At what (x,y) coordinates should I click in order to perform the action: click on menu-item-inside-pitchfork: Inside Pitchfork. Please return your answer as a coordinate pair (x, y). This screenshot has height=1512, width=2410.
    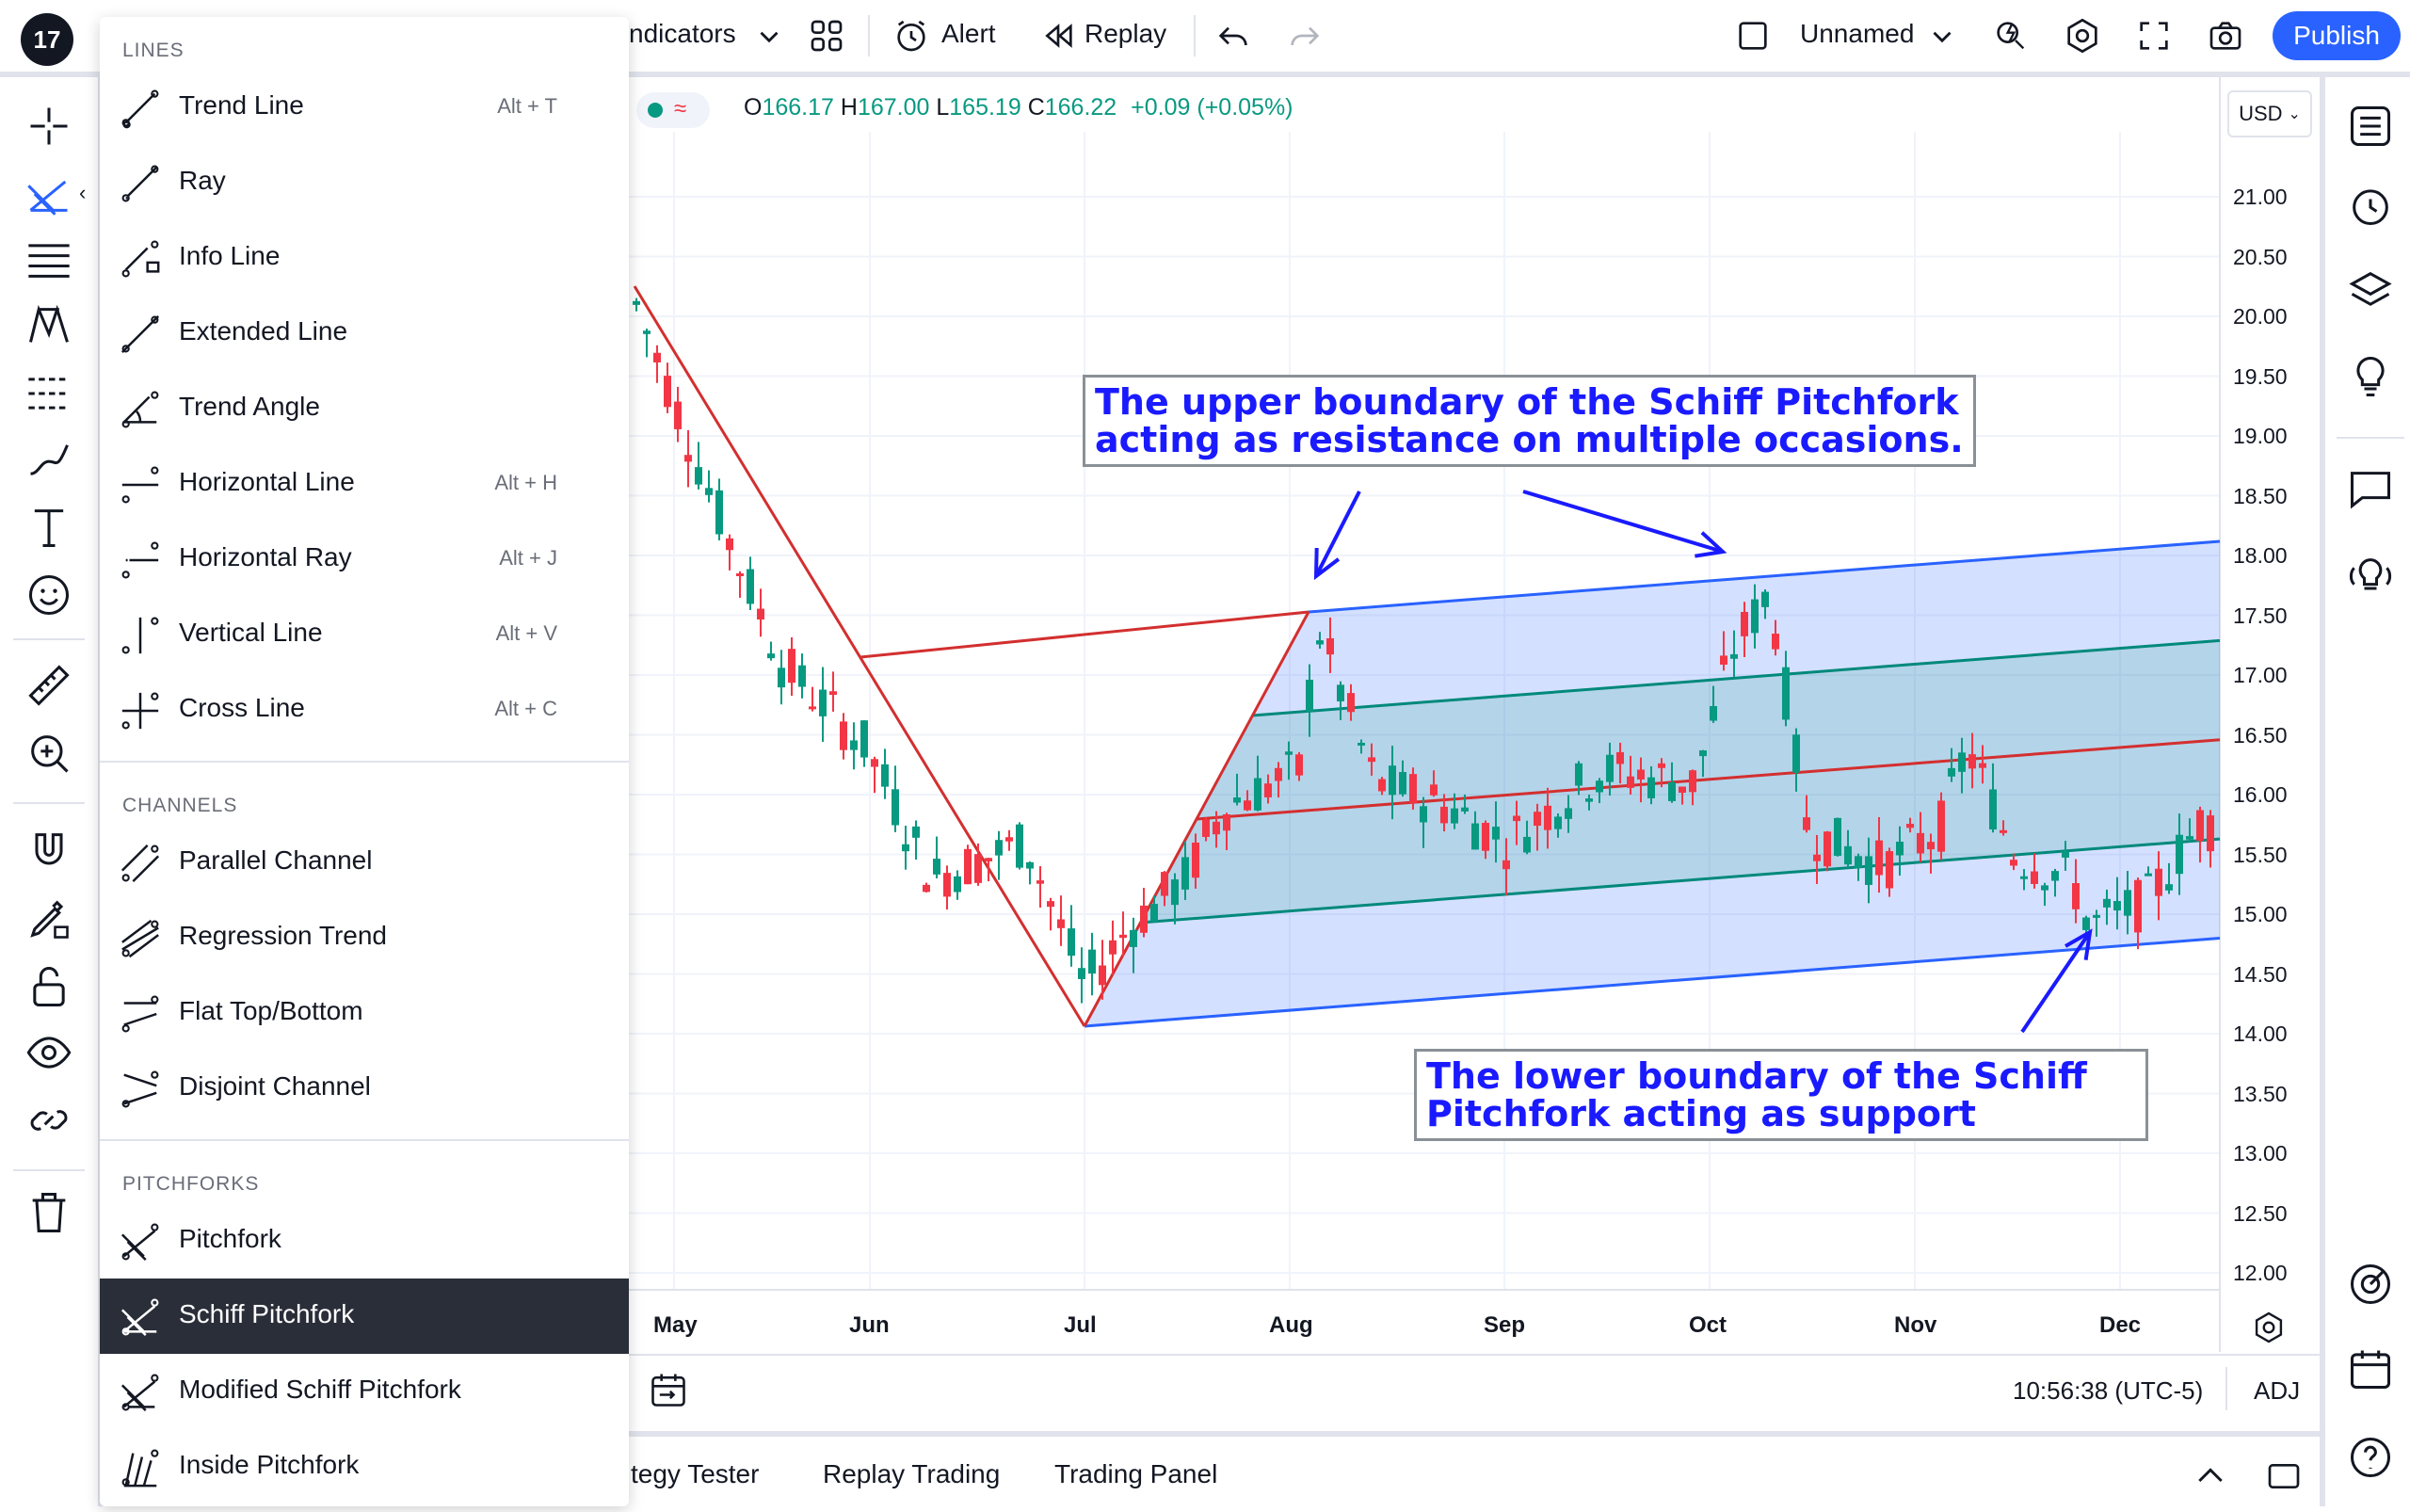
    Looking at the image, I should click on (364, 1466).